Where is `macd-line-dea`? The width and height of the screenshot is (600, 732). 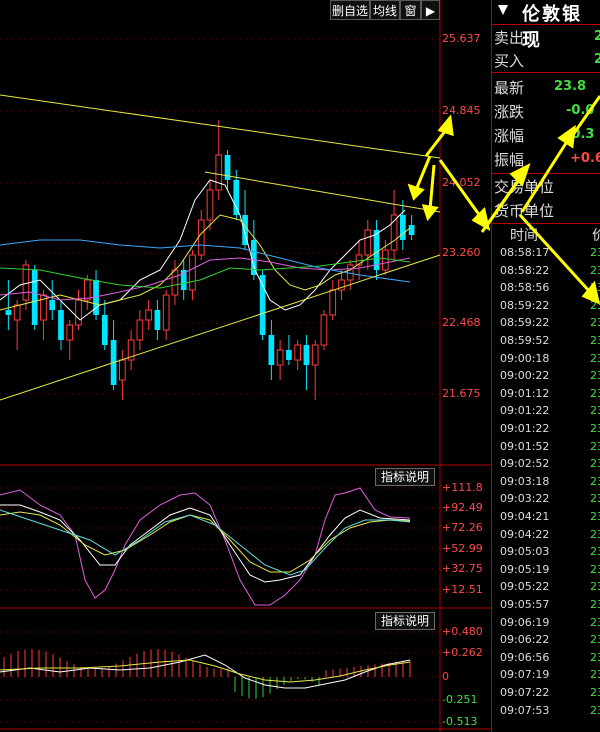 macd-line-dea is located at coordinates (205, 671).